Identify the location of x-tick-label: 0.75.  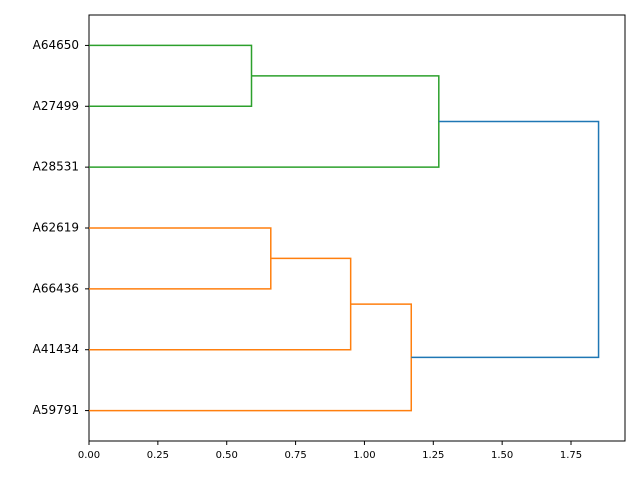
(295, 455).